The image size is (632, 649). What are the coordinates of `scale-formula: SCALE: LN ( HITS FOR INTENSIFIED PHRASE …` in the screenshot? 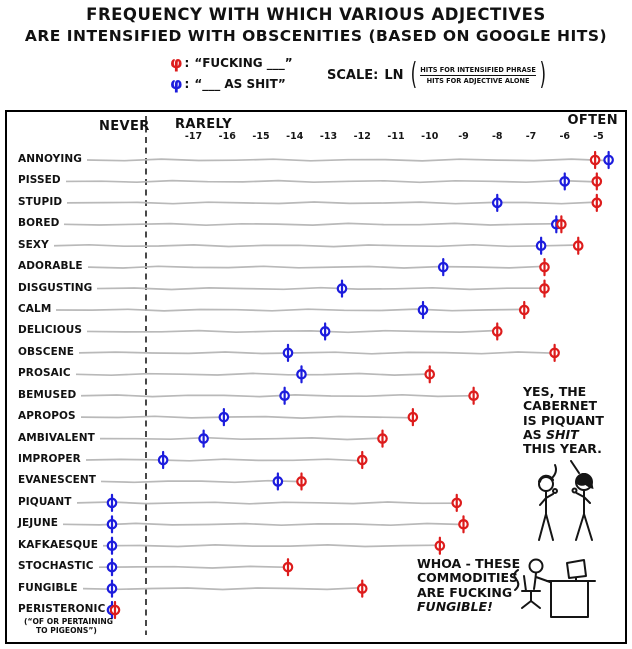 It's located at (437, 75).